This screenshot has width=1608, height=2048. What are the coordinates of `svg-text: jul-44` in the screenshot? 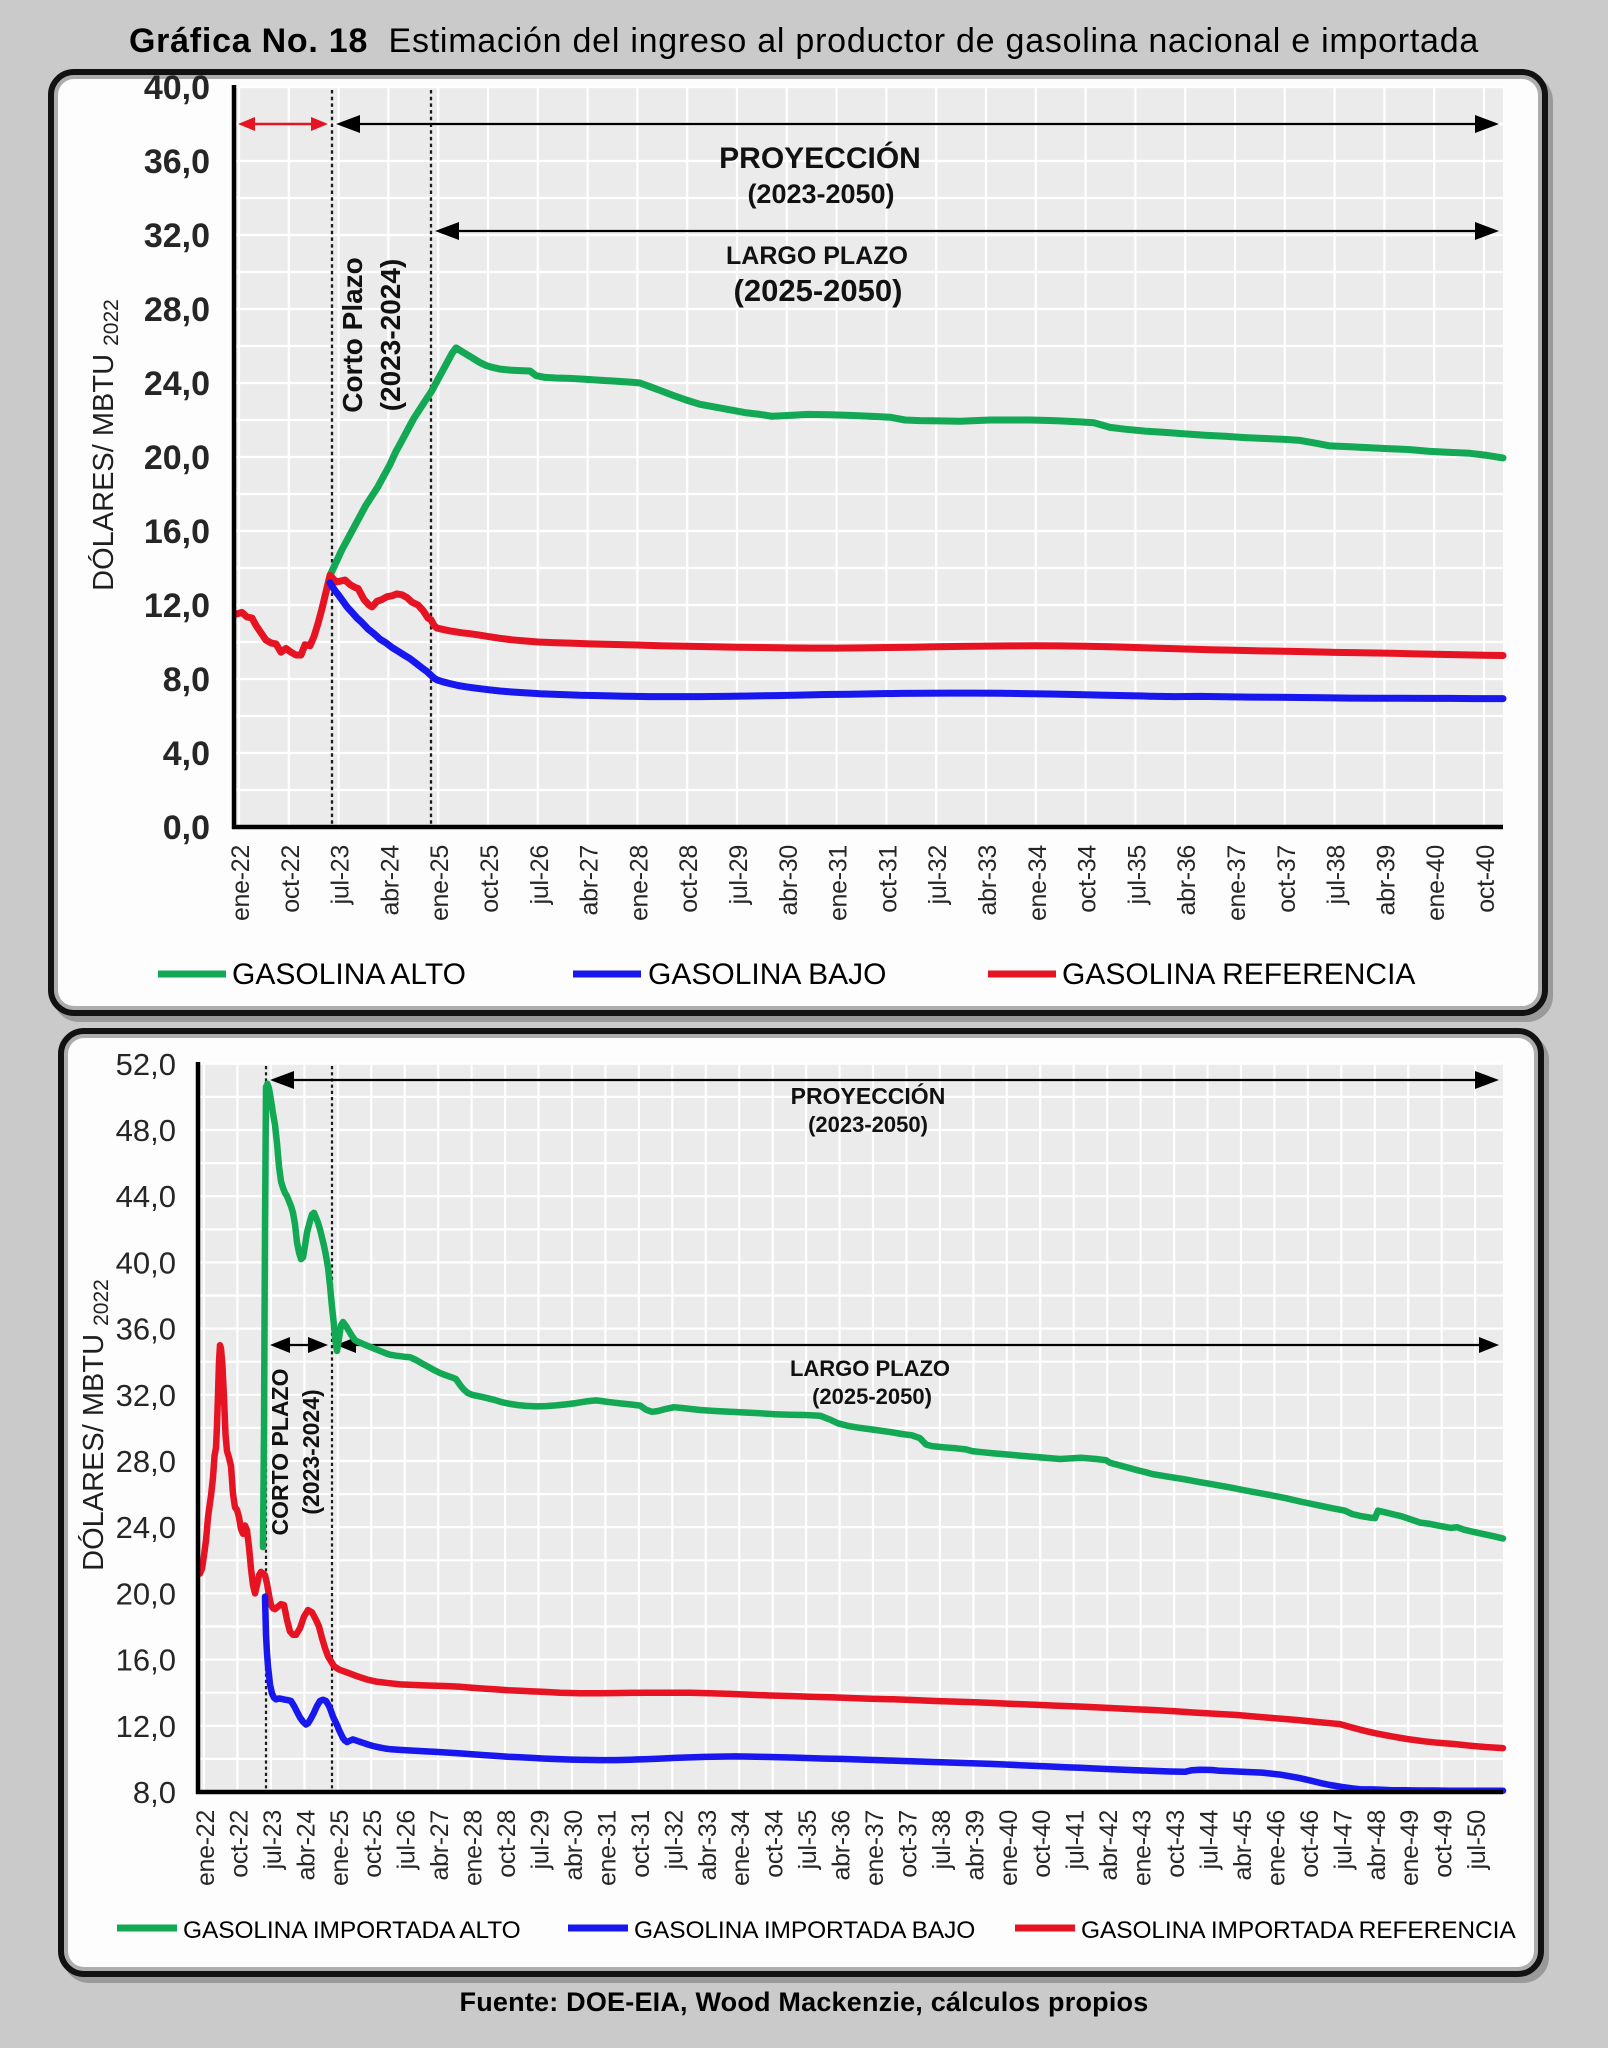 It's located at (1210, 1840).